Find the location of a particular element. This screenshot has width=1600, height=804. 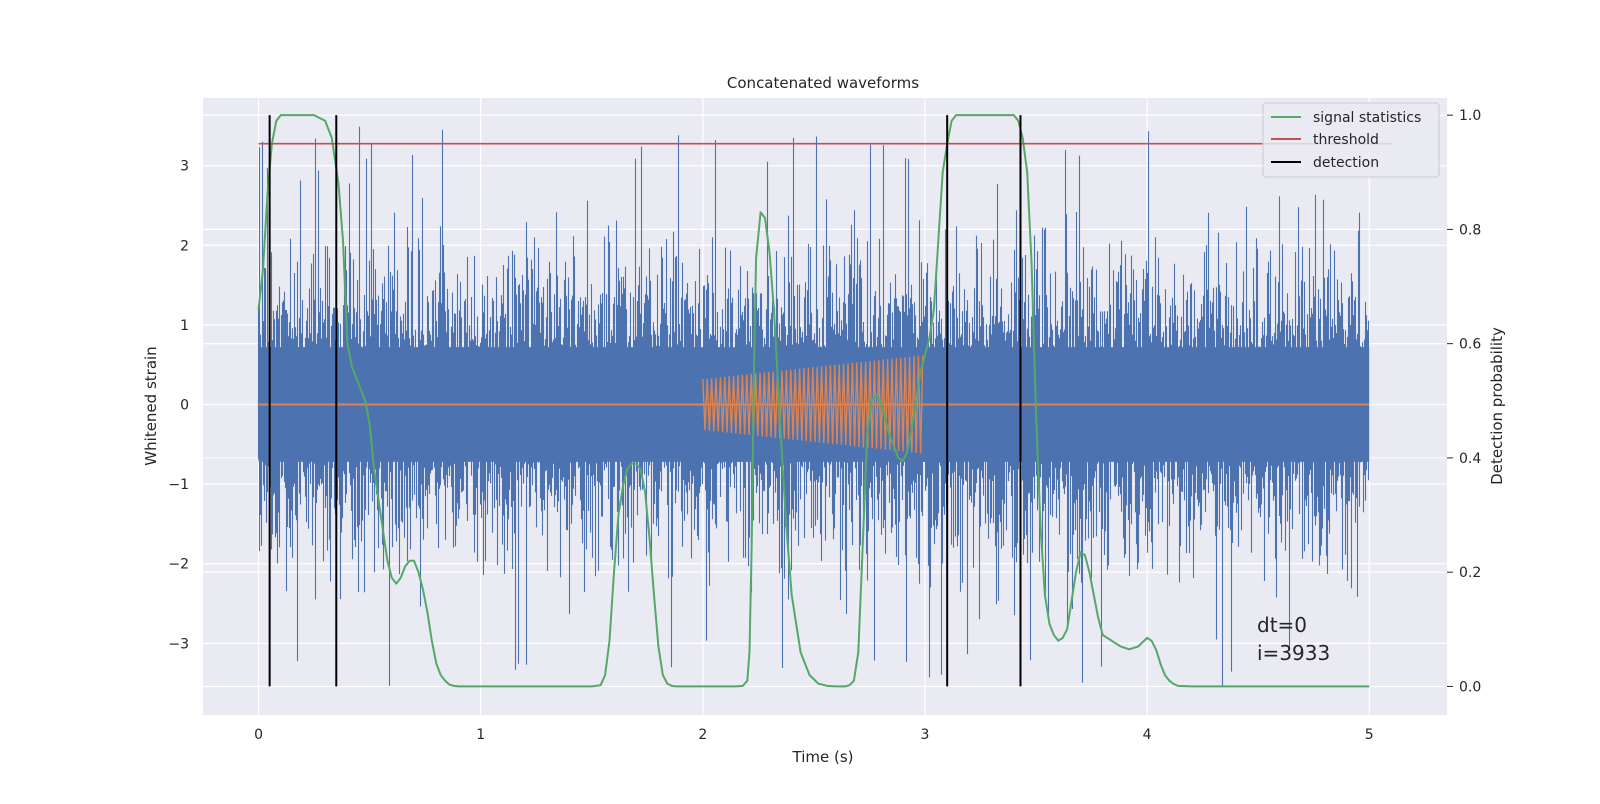

y2-tick-label: 0.4 is located at coordinates (1470, 459).